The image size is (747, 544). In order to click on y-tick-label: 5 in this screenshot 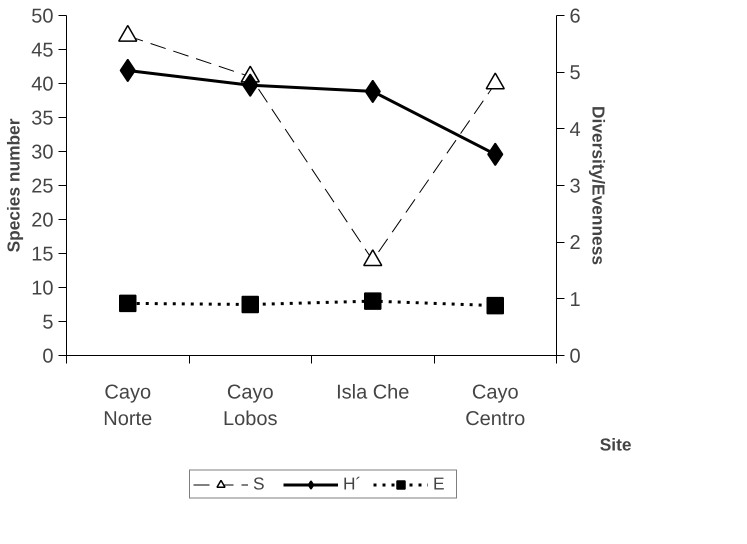, I will do `click(48, 323)`.